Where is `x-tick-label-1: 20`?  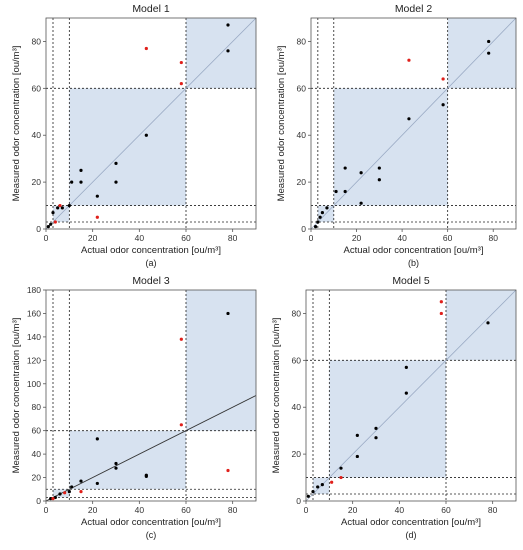
x-tick-label-1: 20 is located at coordinates (357, 238).